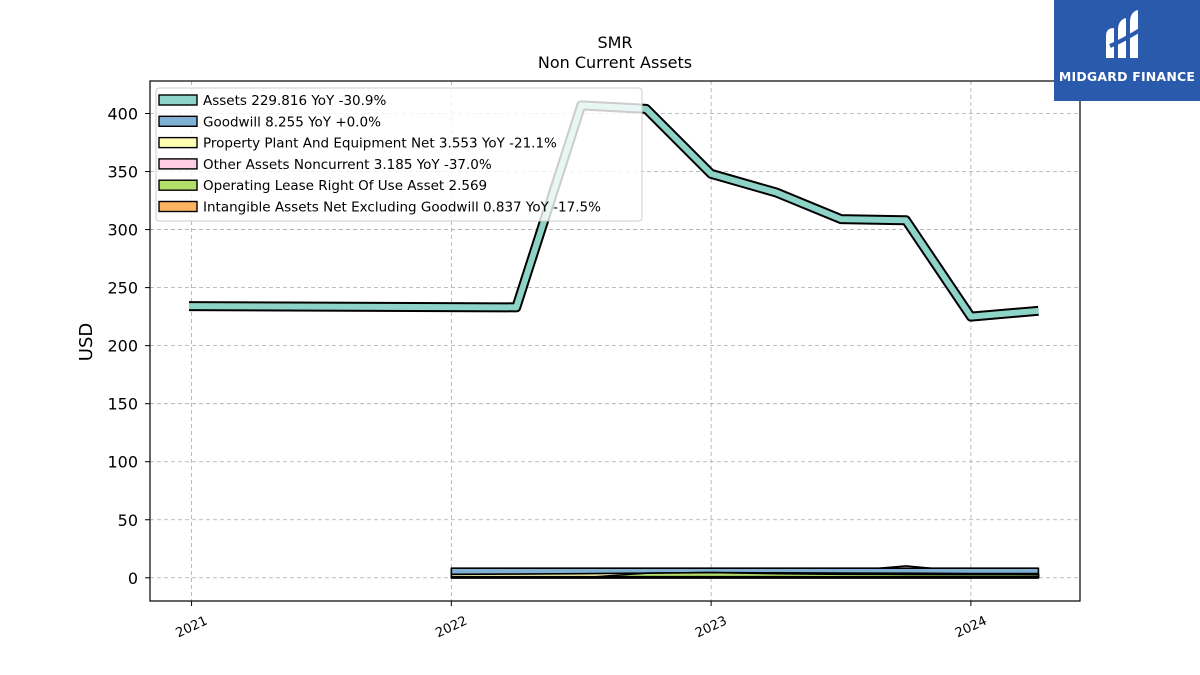 The height and width of the screenshot is (675, 1200). What do you see at coordinates (122, 462) in the screenshot?
I see `y-tick-label: 100` at bounding box center [122, 462].